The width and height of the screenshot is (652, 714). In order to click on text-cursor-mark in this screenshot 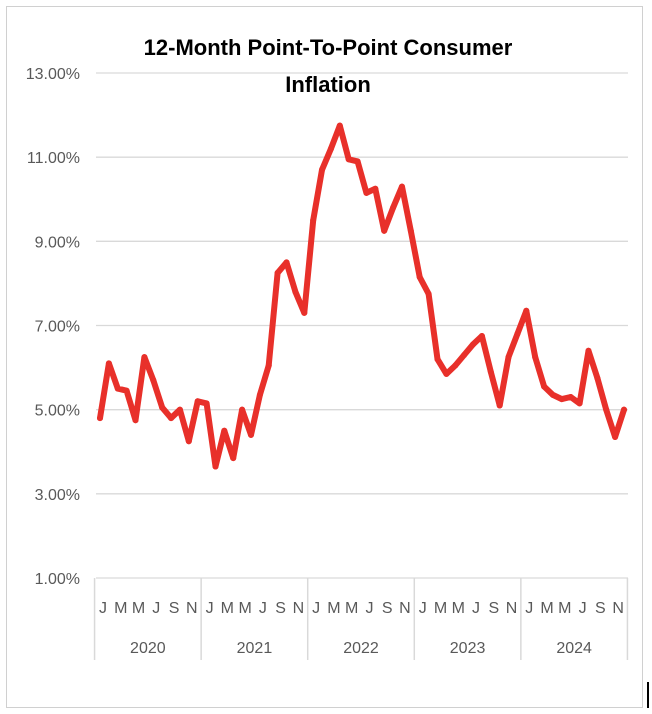, I will do `click(648, 695)`.